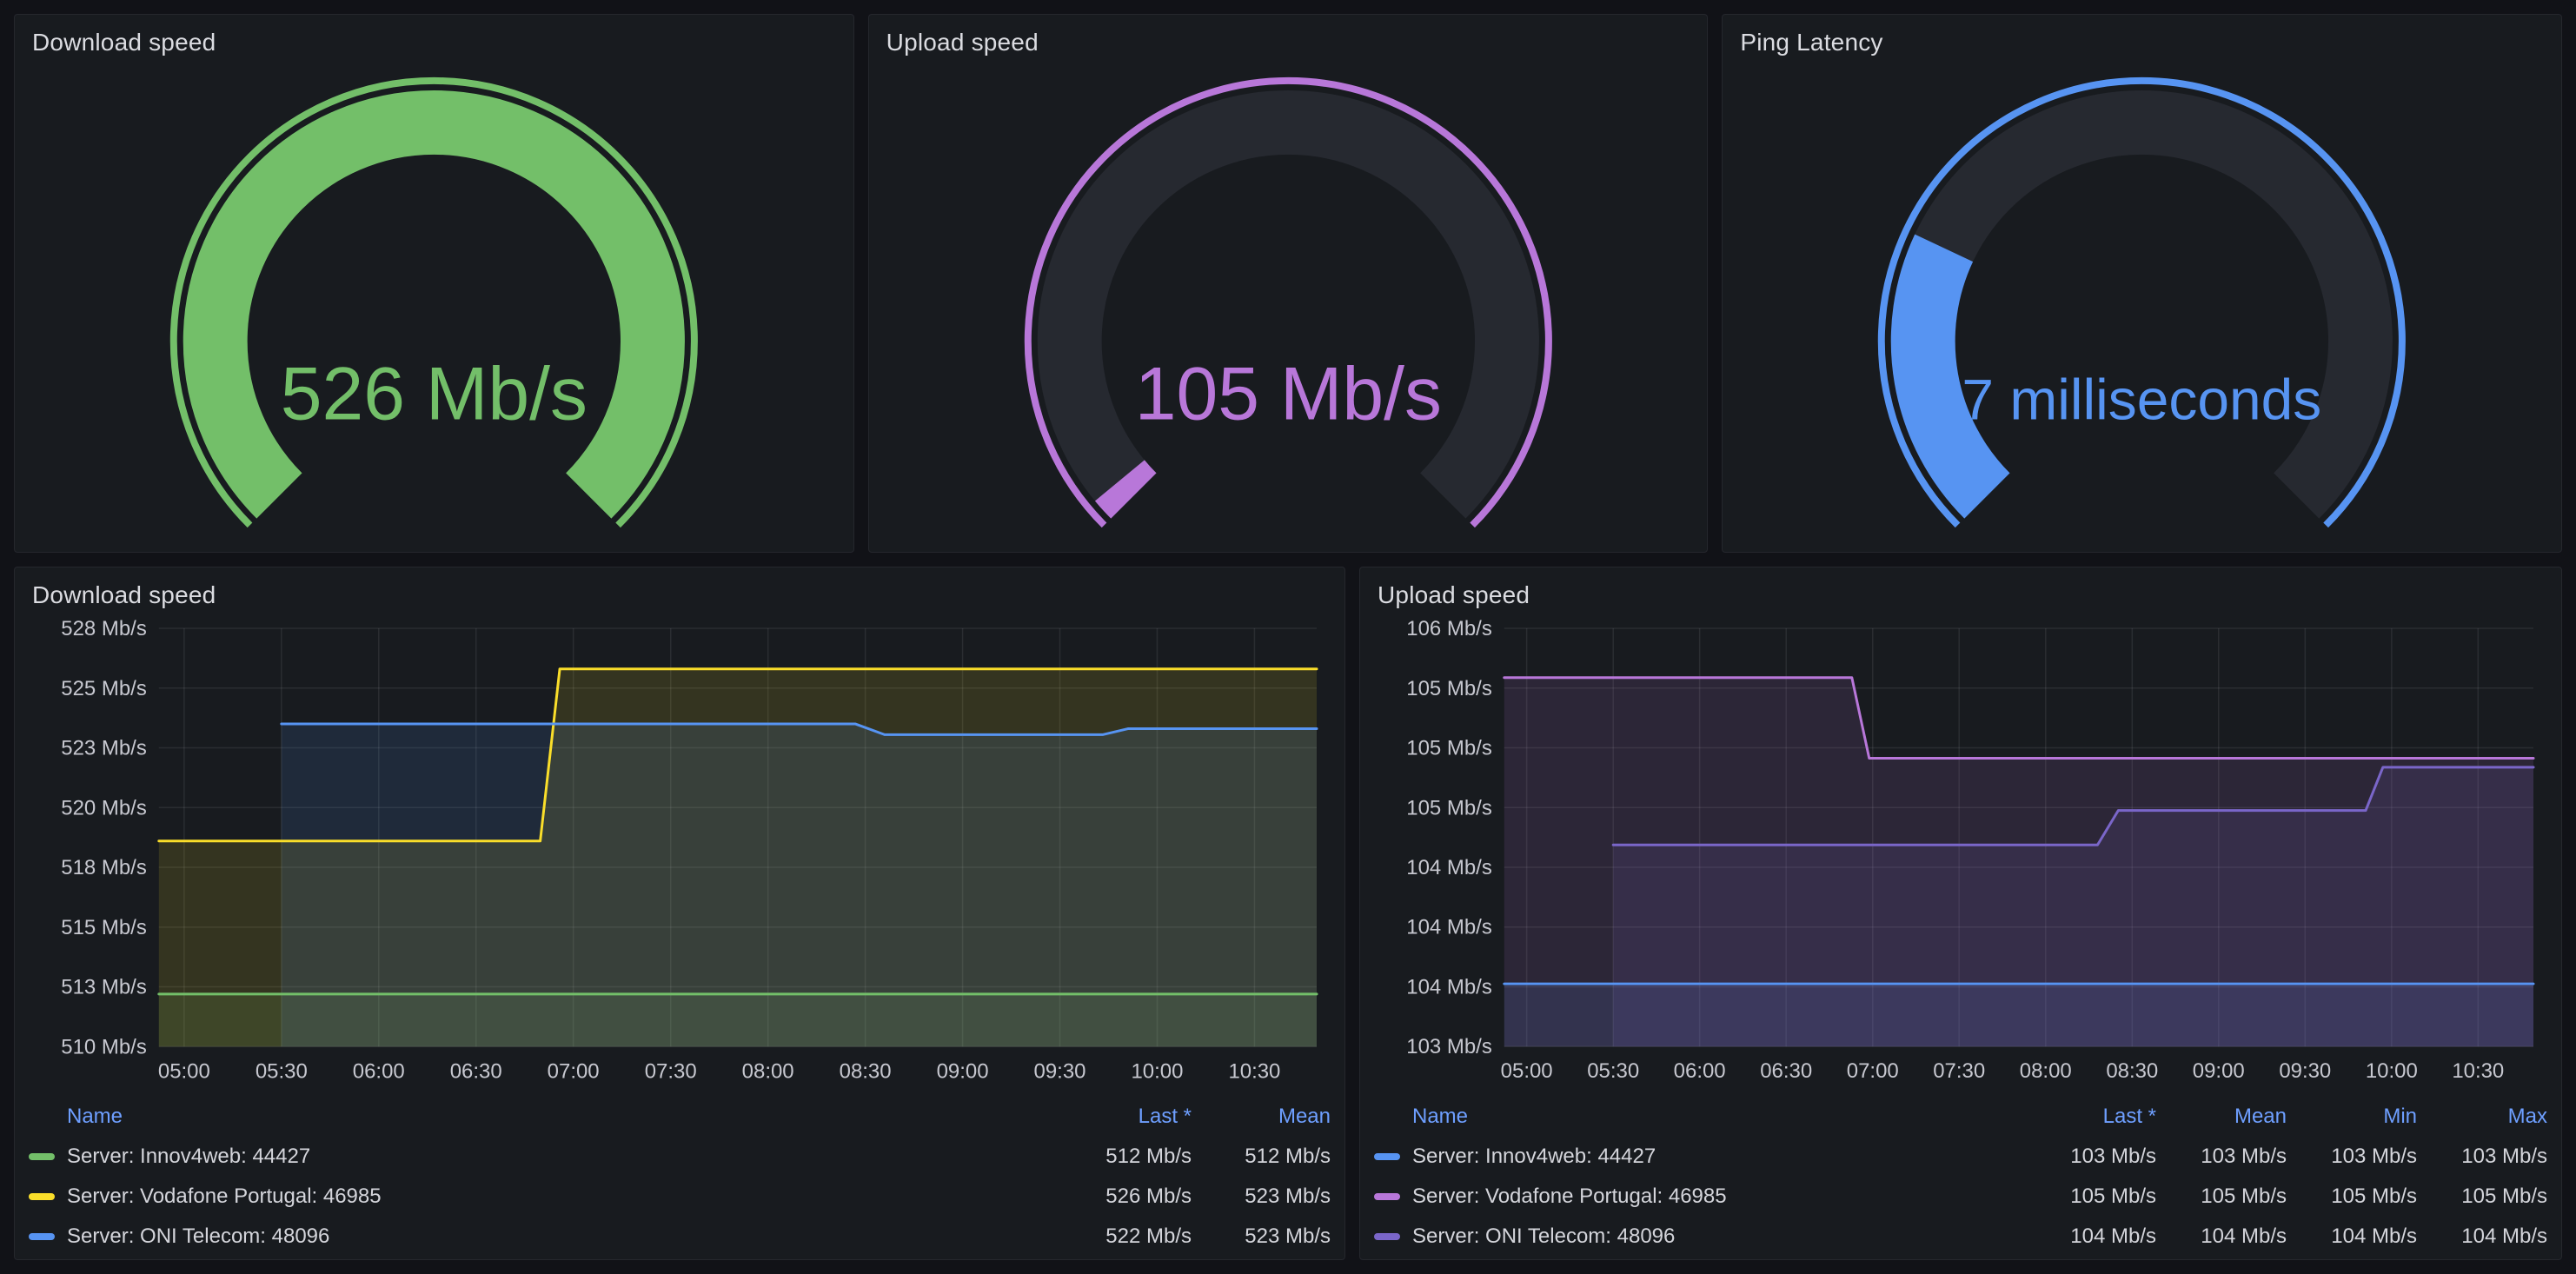 The image size is (2576, 1274). Describe the element at coordinates (1527, 1071) in the screenshot. I see `svg-text: 05:00` at that location.